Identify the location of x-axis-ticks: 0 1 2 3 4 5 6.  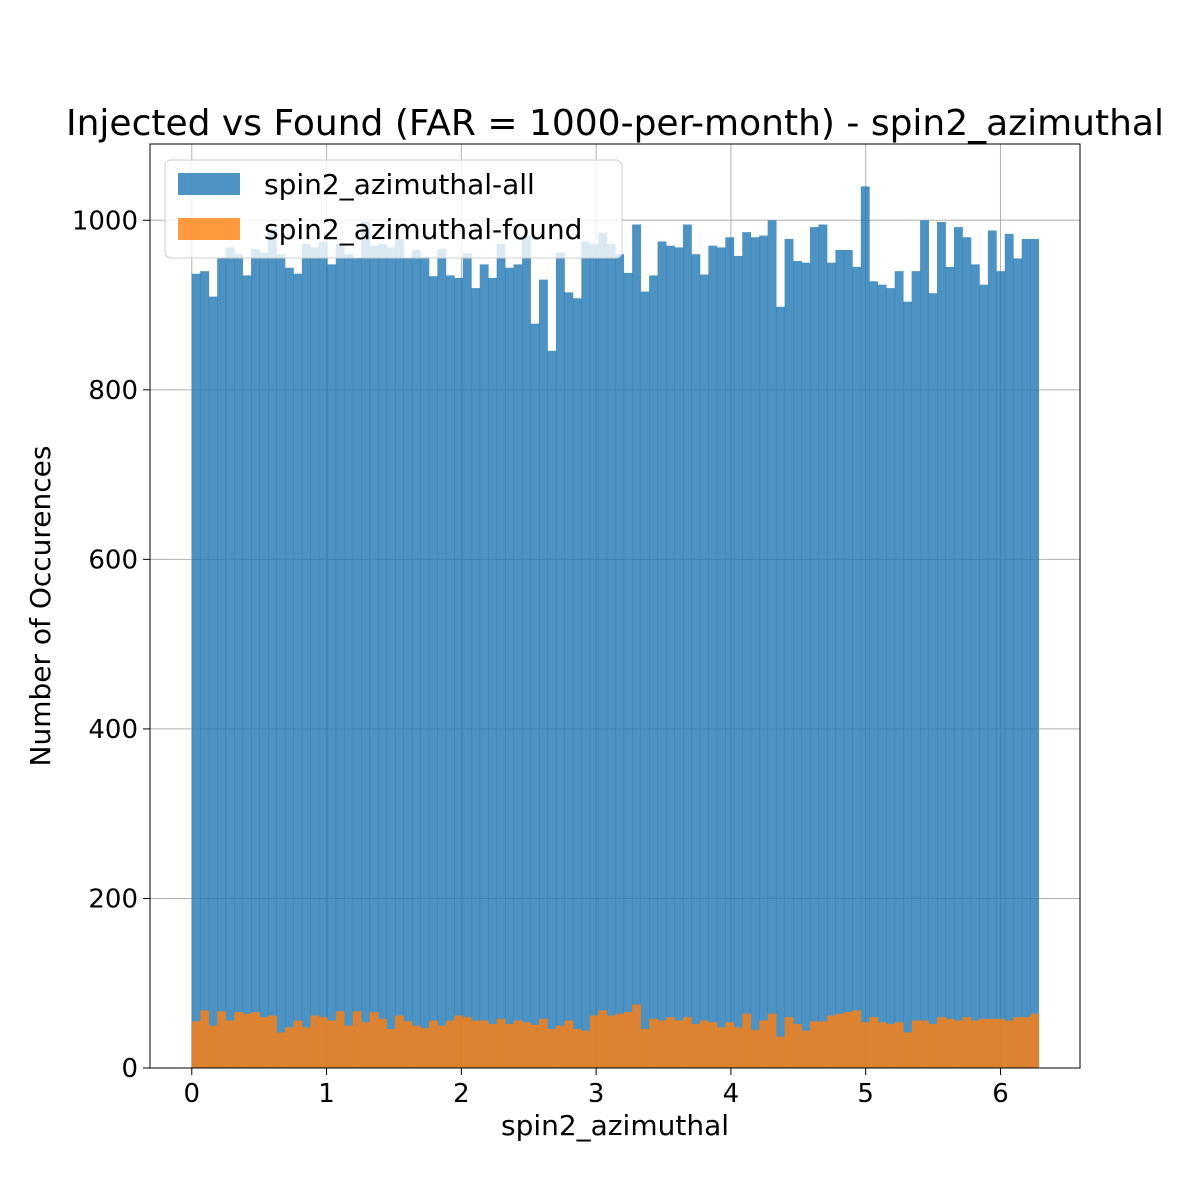
(596, 1088).